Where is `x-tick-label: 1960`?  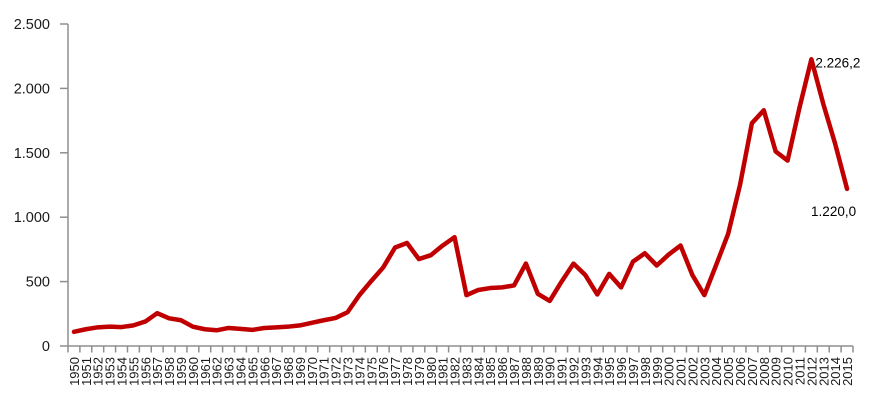
x-tick-label: 1960 is located at coordinates (193, 371).